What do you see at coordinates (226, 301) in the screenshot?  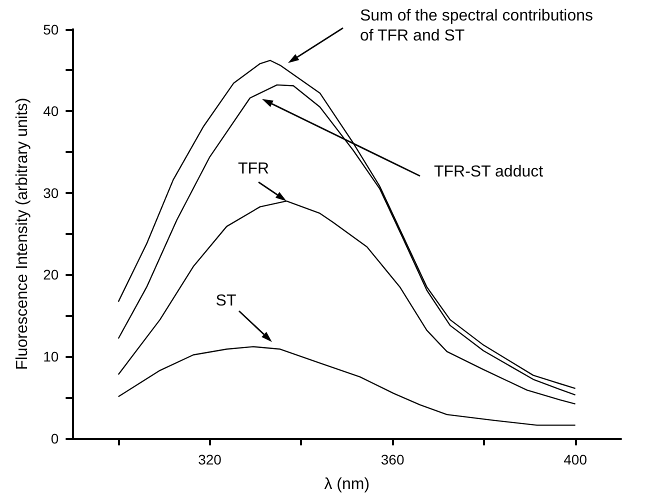 I see `annotation: ST` at bounding box center [226, 301].